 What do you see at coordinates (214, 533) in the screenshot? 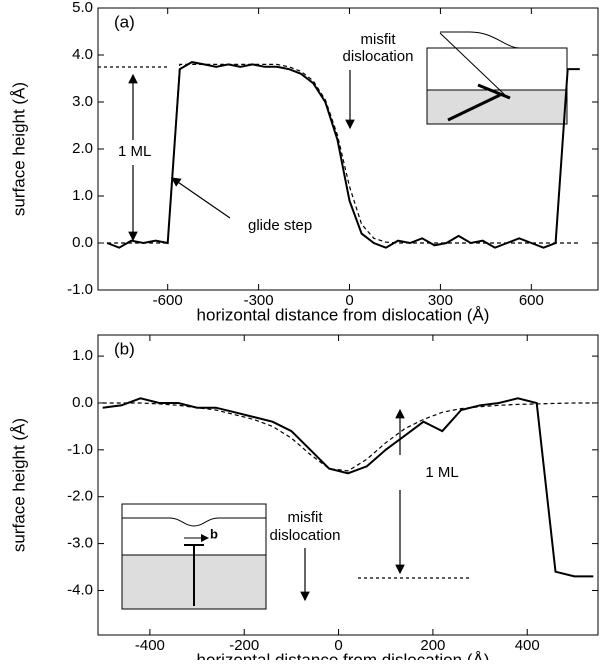
I see `svg-text: b` at bounding box center [214, 533].